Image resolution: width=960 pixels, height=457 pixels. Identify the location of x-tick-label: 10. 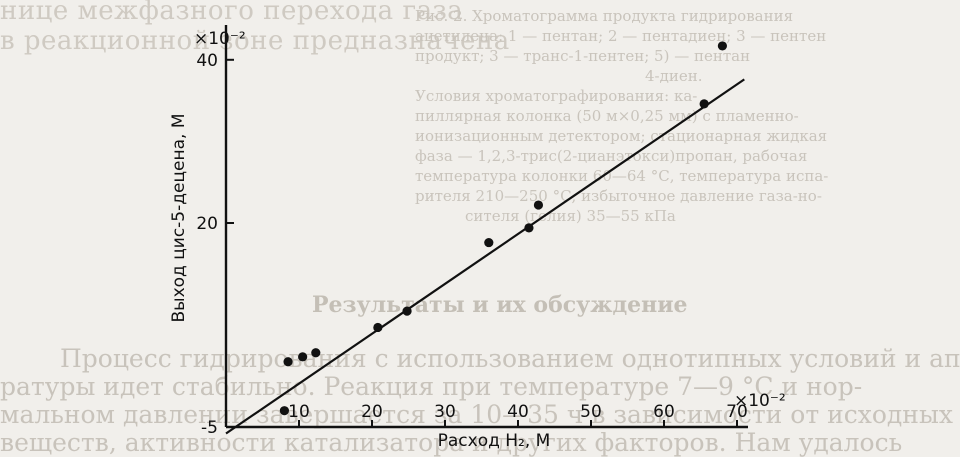
(299, 412).